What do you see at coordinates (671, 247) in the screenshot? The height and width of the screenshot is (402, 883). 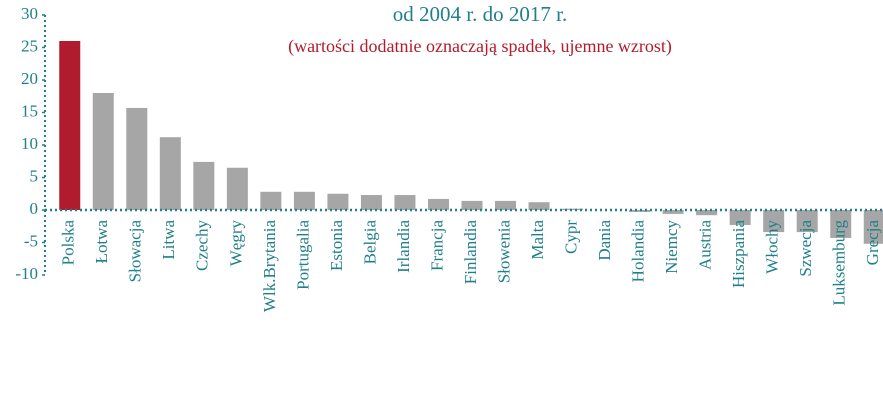 I see `x-tick-label: Niemcy` at bounding box center [671, 247].